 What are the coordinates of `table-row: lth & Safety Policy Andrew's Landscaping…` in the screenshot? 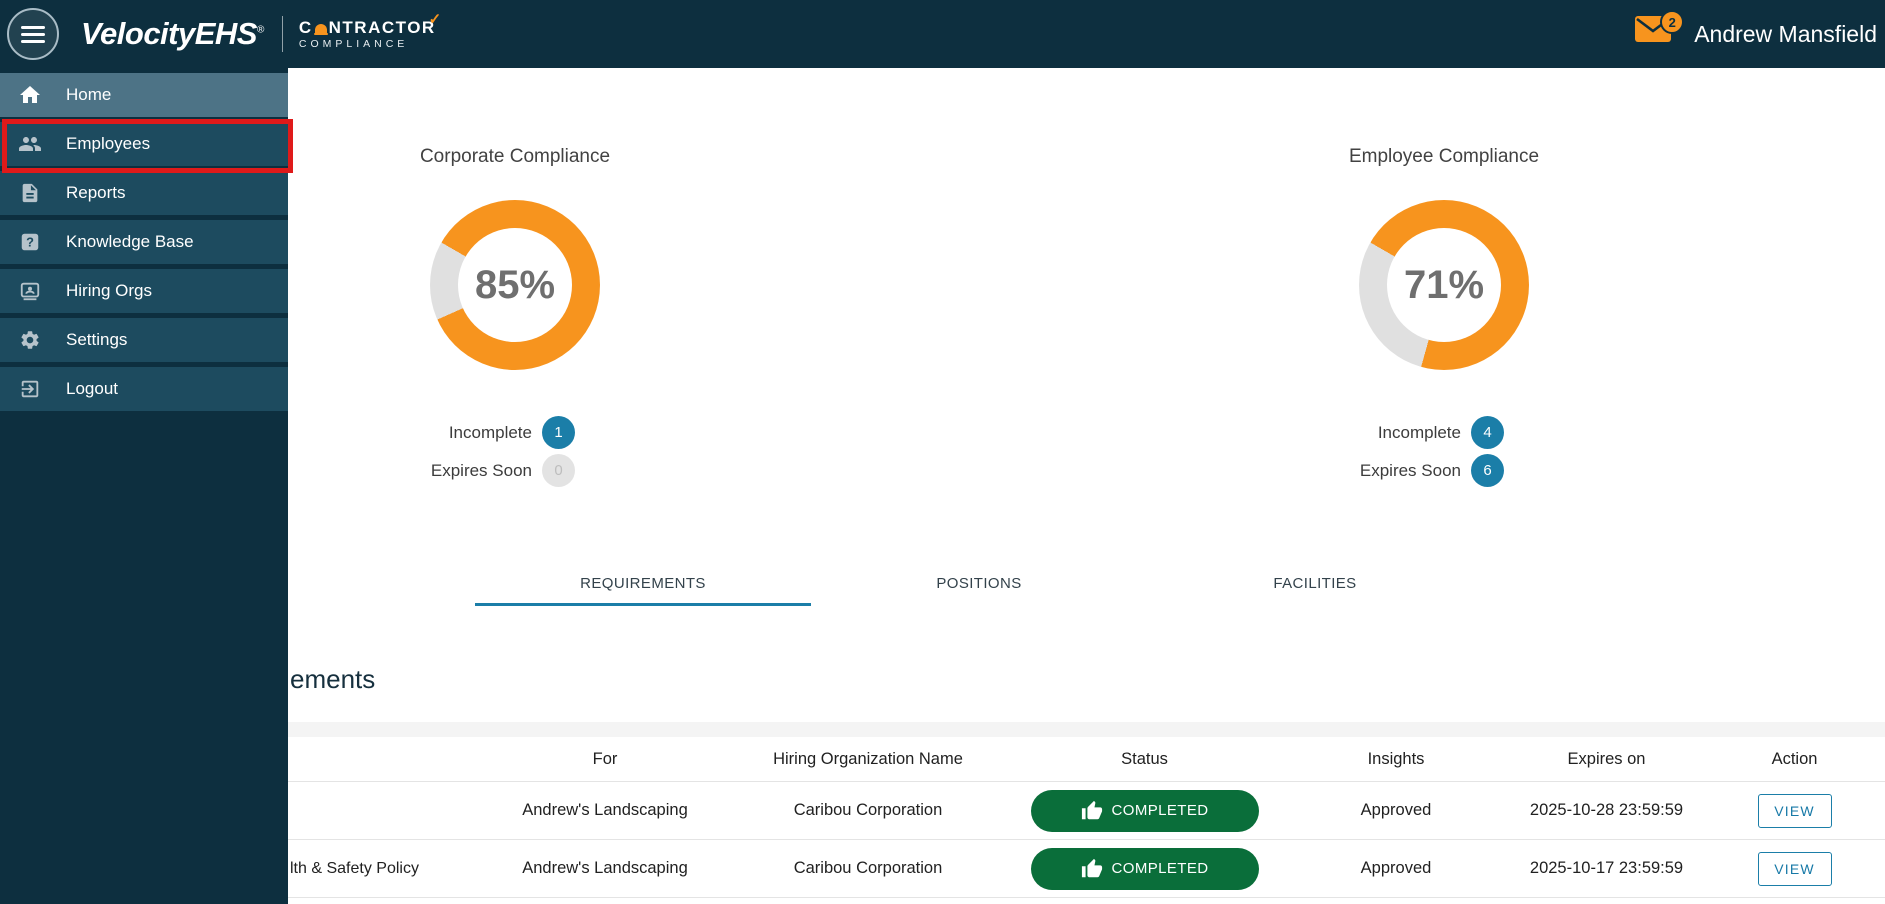 It's located at (942, 869).